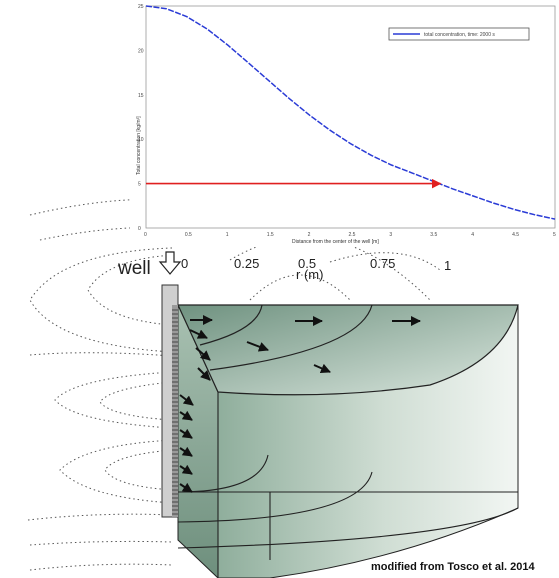 The image size is (559, 578). Describe the element at coordinates (145, 235) in the screenshot. I see `chart-x-tick-label: 0` at that location.